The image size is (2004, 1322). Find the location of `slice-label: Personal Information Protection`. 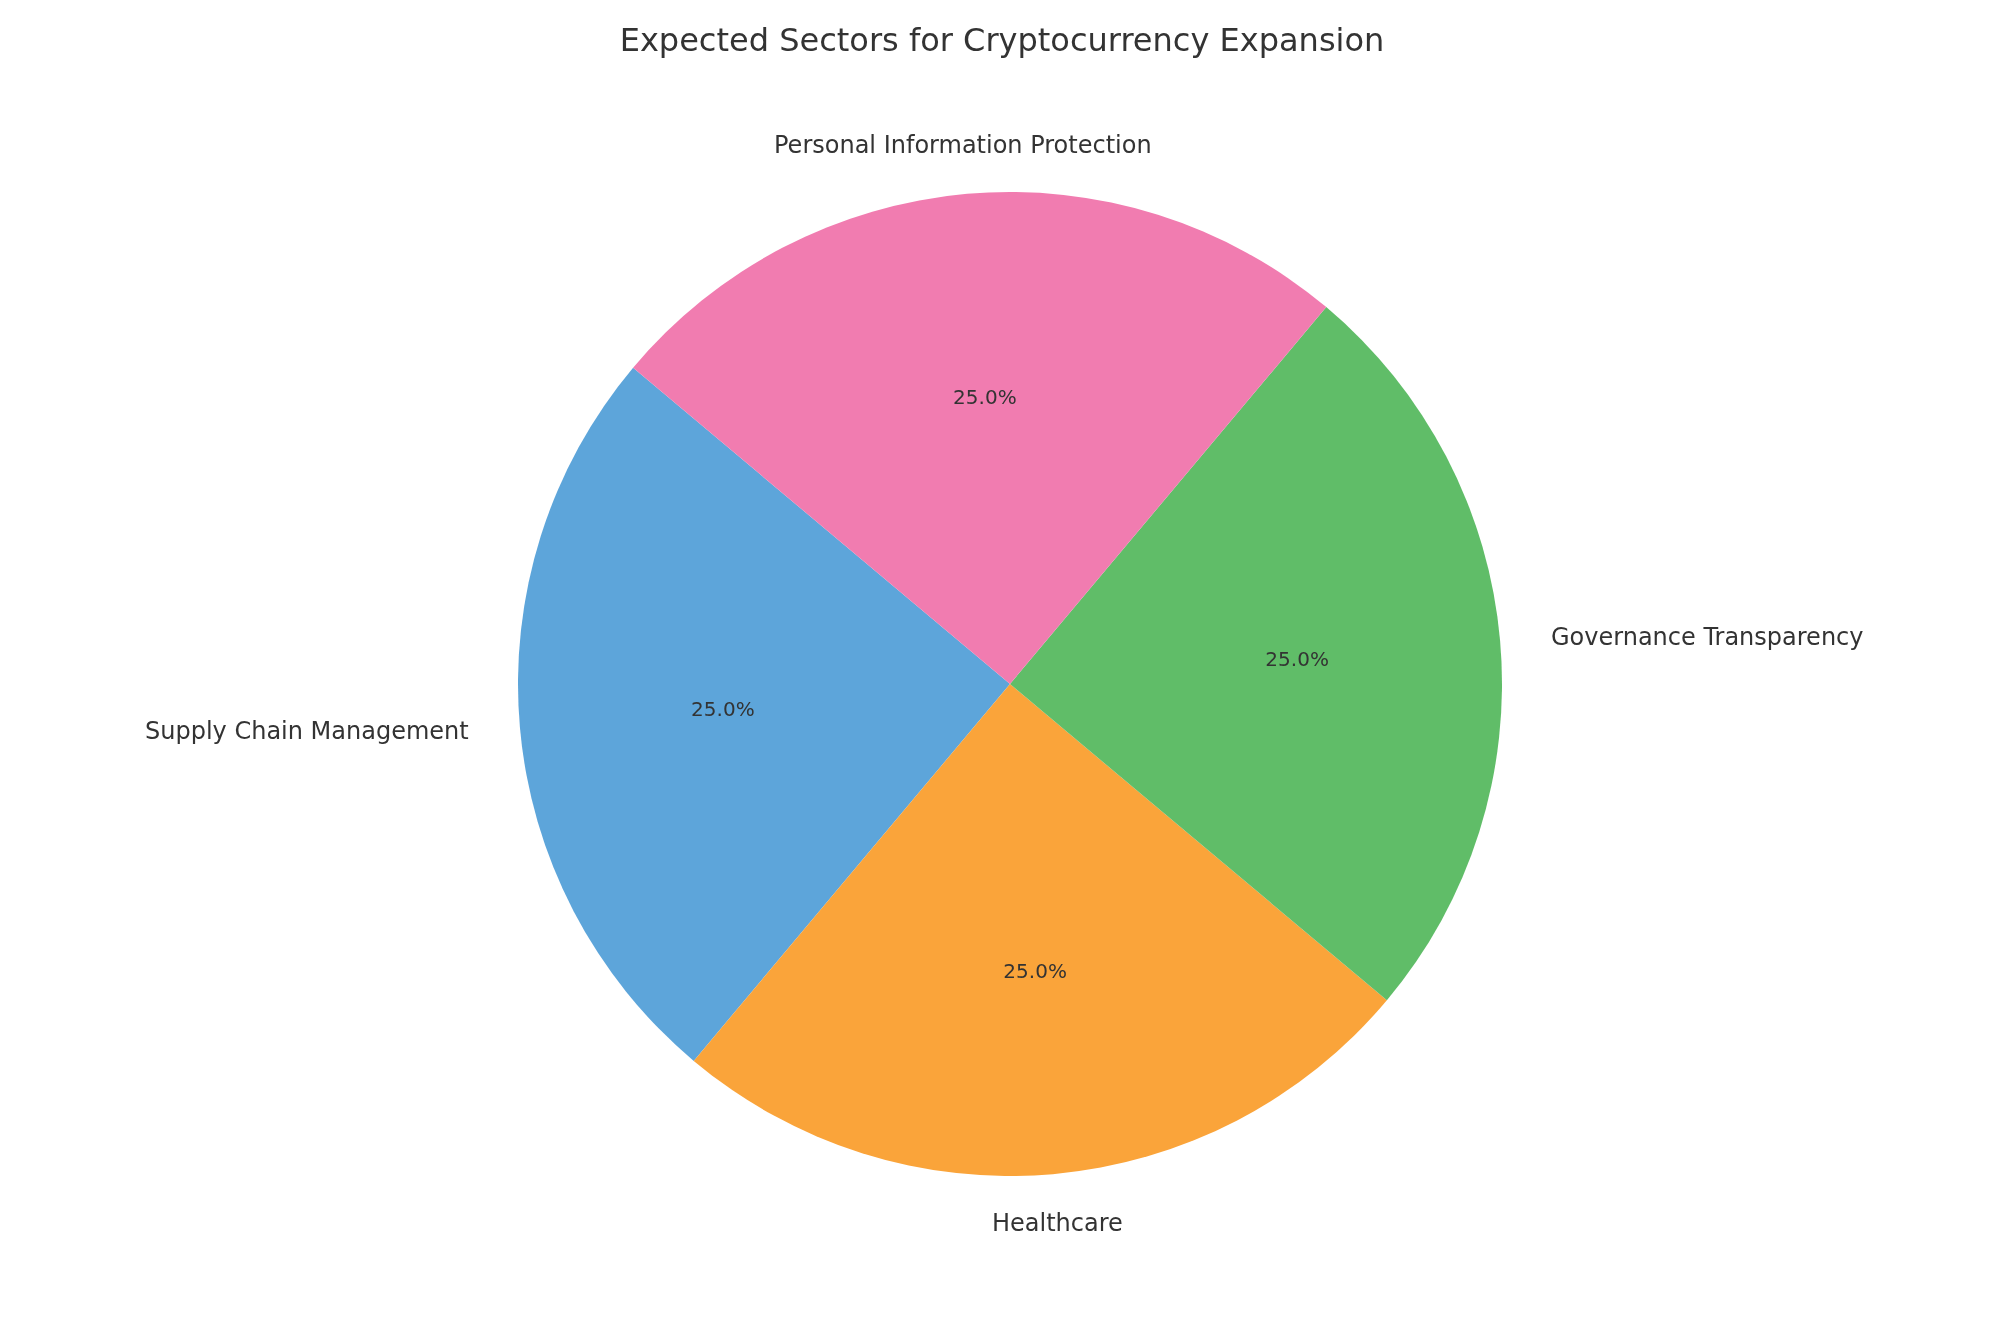

slice-label: Personal Information Protection is located at coordinates (963, 145).